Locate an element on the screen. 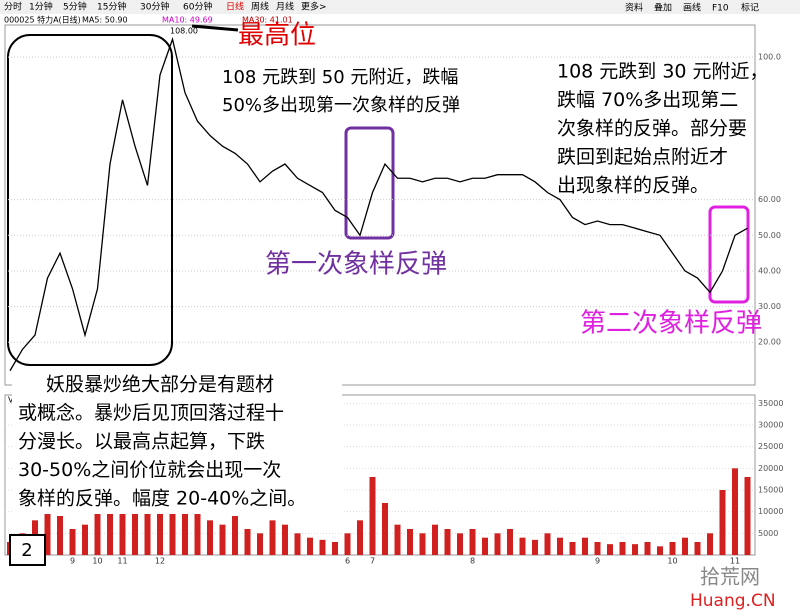 This screenshot has width=800, height=614. y-tick-label: 60.00 is located at coordinates (769, 199).